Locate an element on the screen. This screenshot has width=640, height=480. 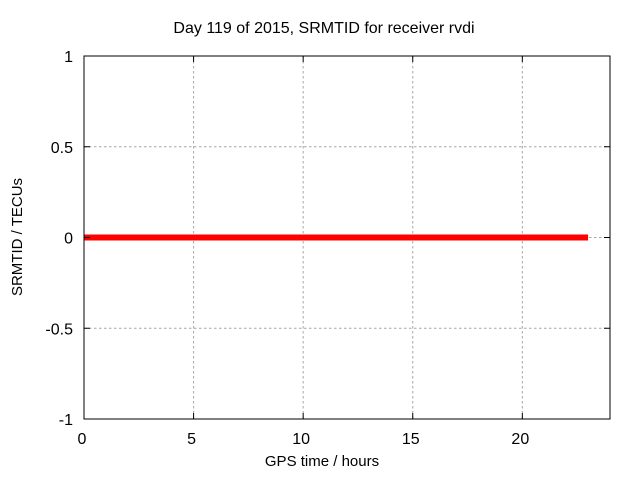
y-tick-label: 0.5 is located at coordinates (62, 148).